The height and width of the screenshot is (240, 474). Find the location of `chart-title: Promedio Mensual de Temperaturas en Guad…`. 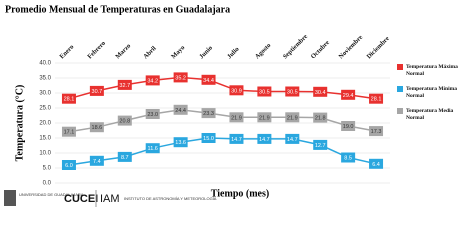

chart-title: Promedio Mensual de Temperaturas en Guad… is located at coordinates (117, 9).